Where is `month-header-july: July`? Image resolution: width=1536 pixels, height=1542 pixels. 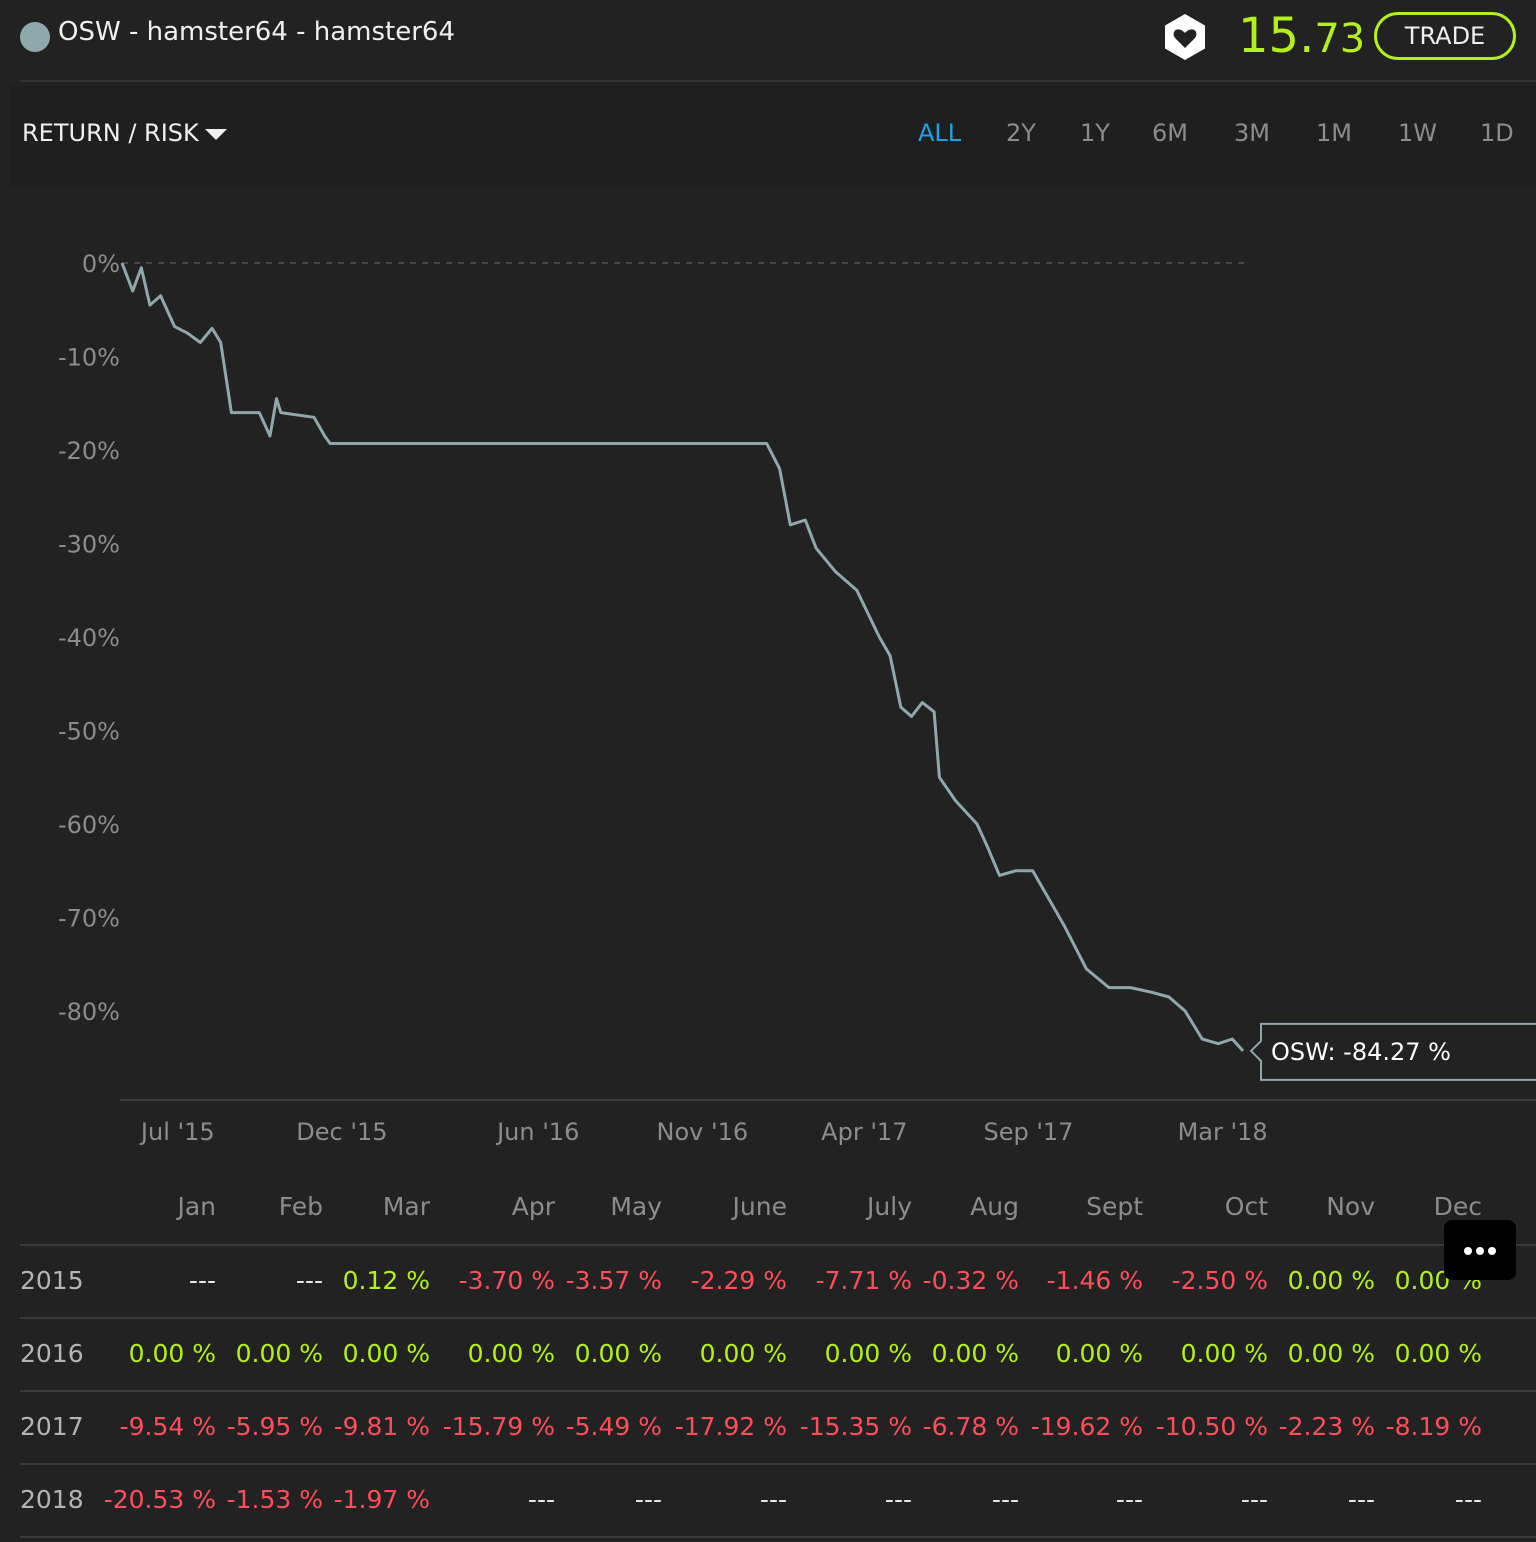
month-header-july: July is located at coordinates (889, 1206).